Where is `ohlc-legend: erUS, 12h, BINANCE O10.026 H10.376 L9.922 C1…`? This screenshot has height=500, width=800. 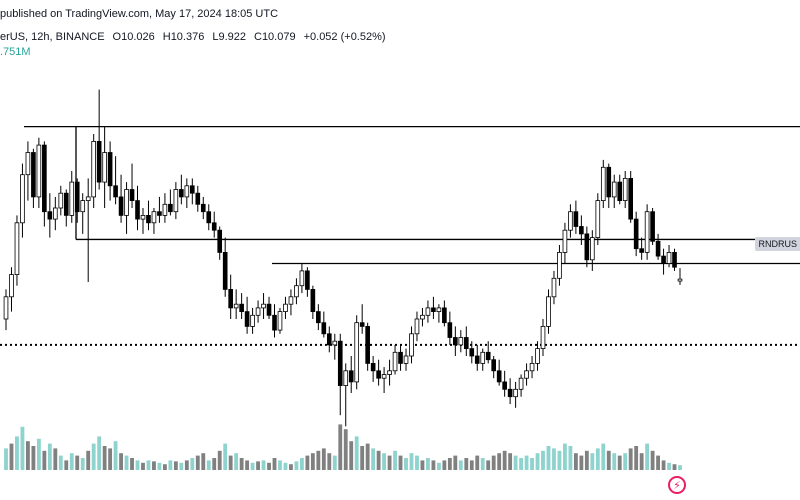
ohlc-legend: erUS, 12h, BINANCE O10.026 H10.376 L9.922 C1… is located at coordinates (193, 37).